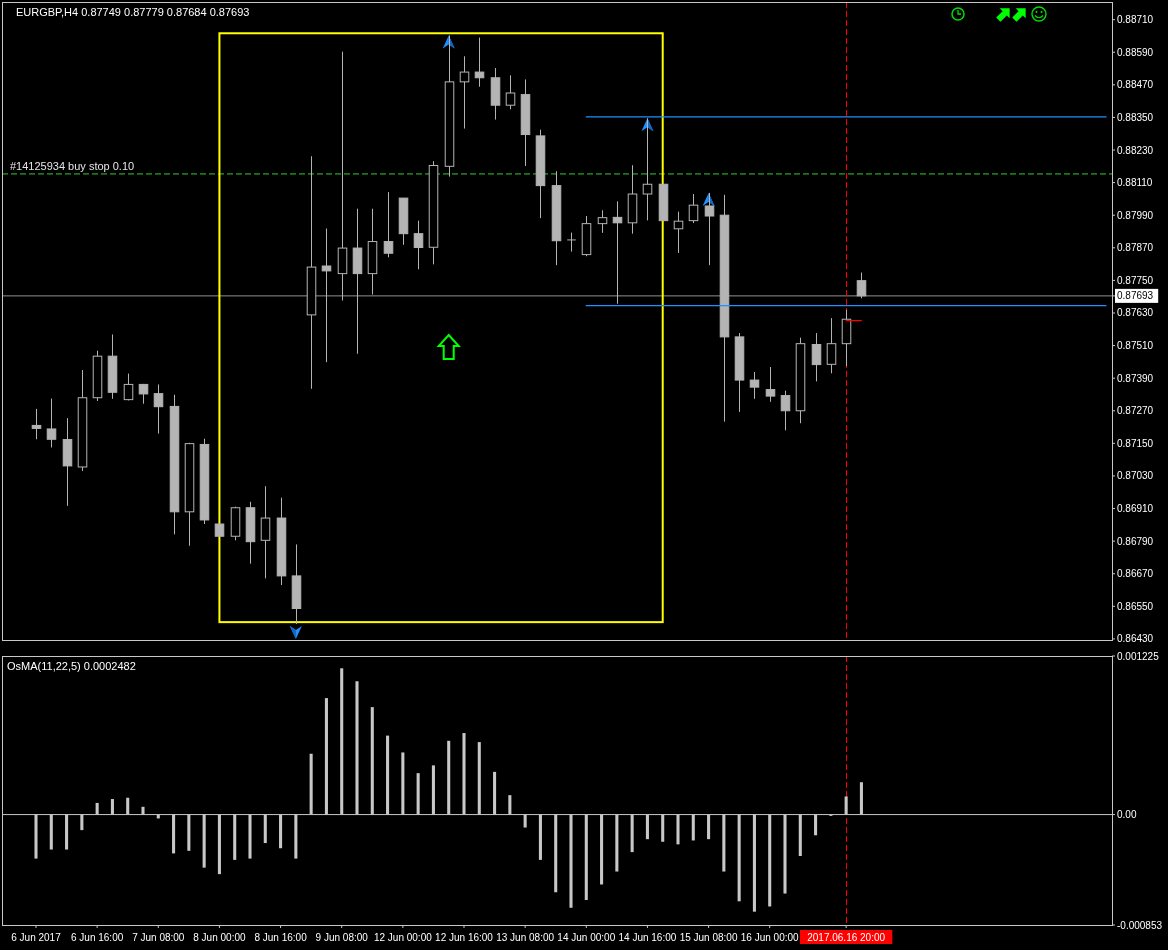 This screenshot has width=1168, height=950. Describe the element at coordinates (97, 937) in the screenshot. I see `x-tick-label: 6 Jun 16:00` at that location.